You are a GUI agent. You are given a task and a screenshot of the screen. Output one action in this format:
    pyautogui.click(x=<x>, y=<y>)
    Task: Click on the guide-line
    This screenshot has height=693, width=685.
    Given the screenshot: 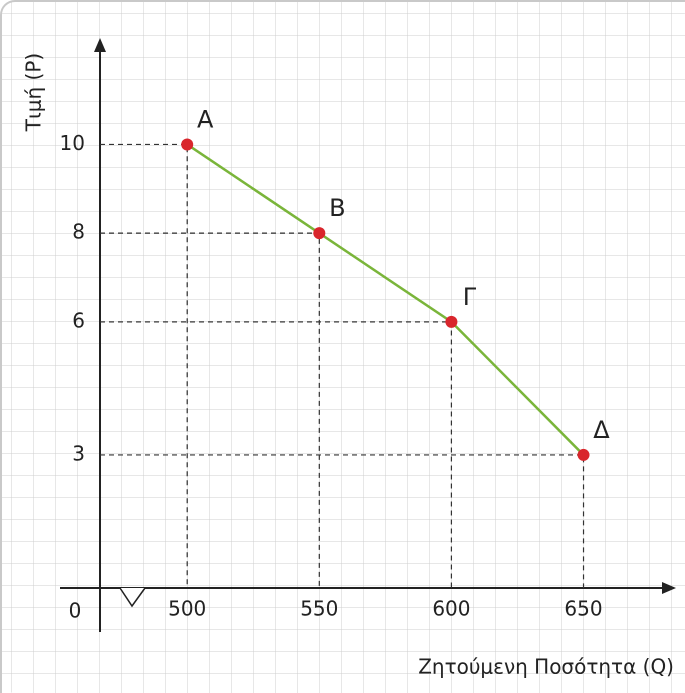 What is the action you would take?
    pyautogui.click(x=144, y=365)
    